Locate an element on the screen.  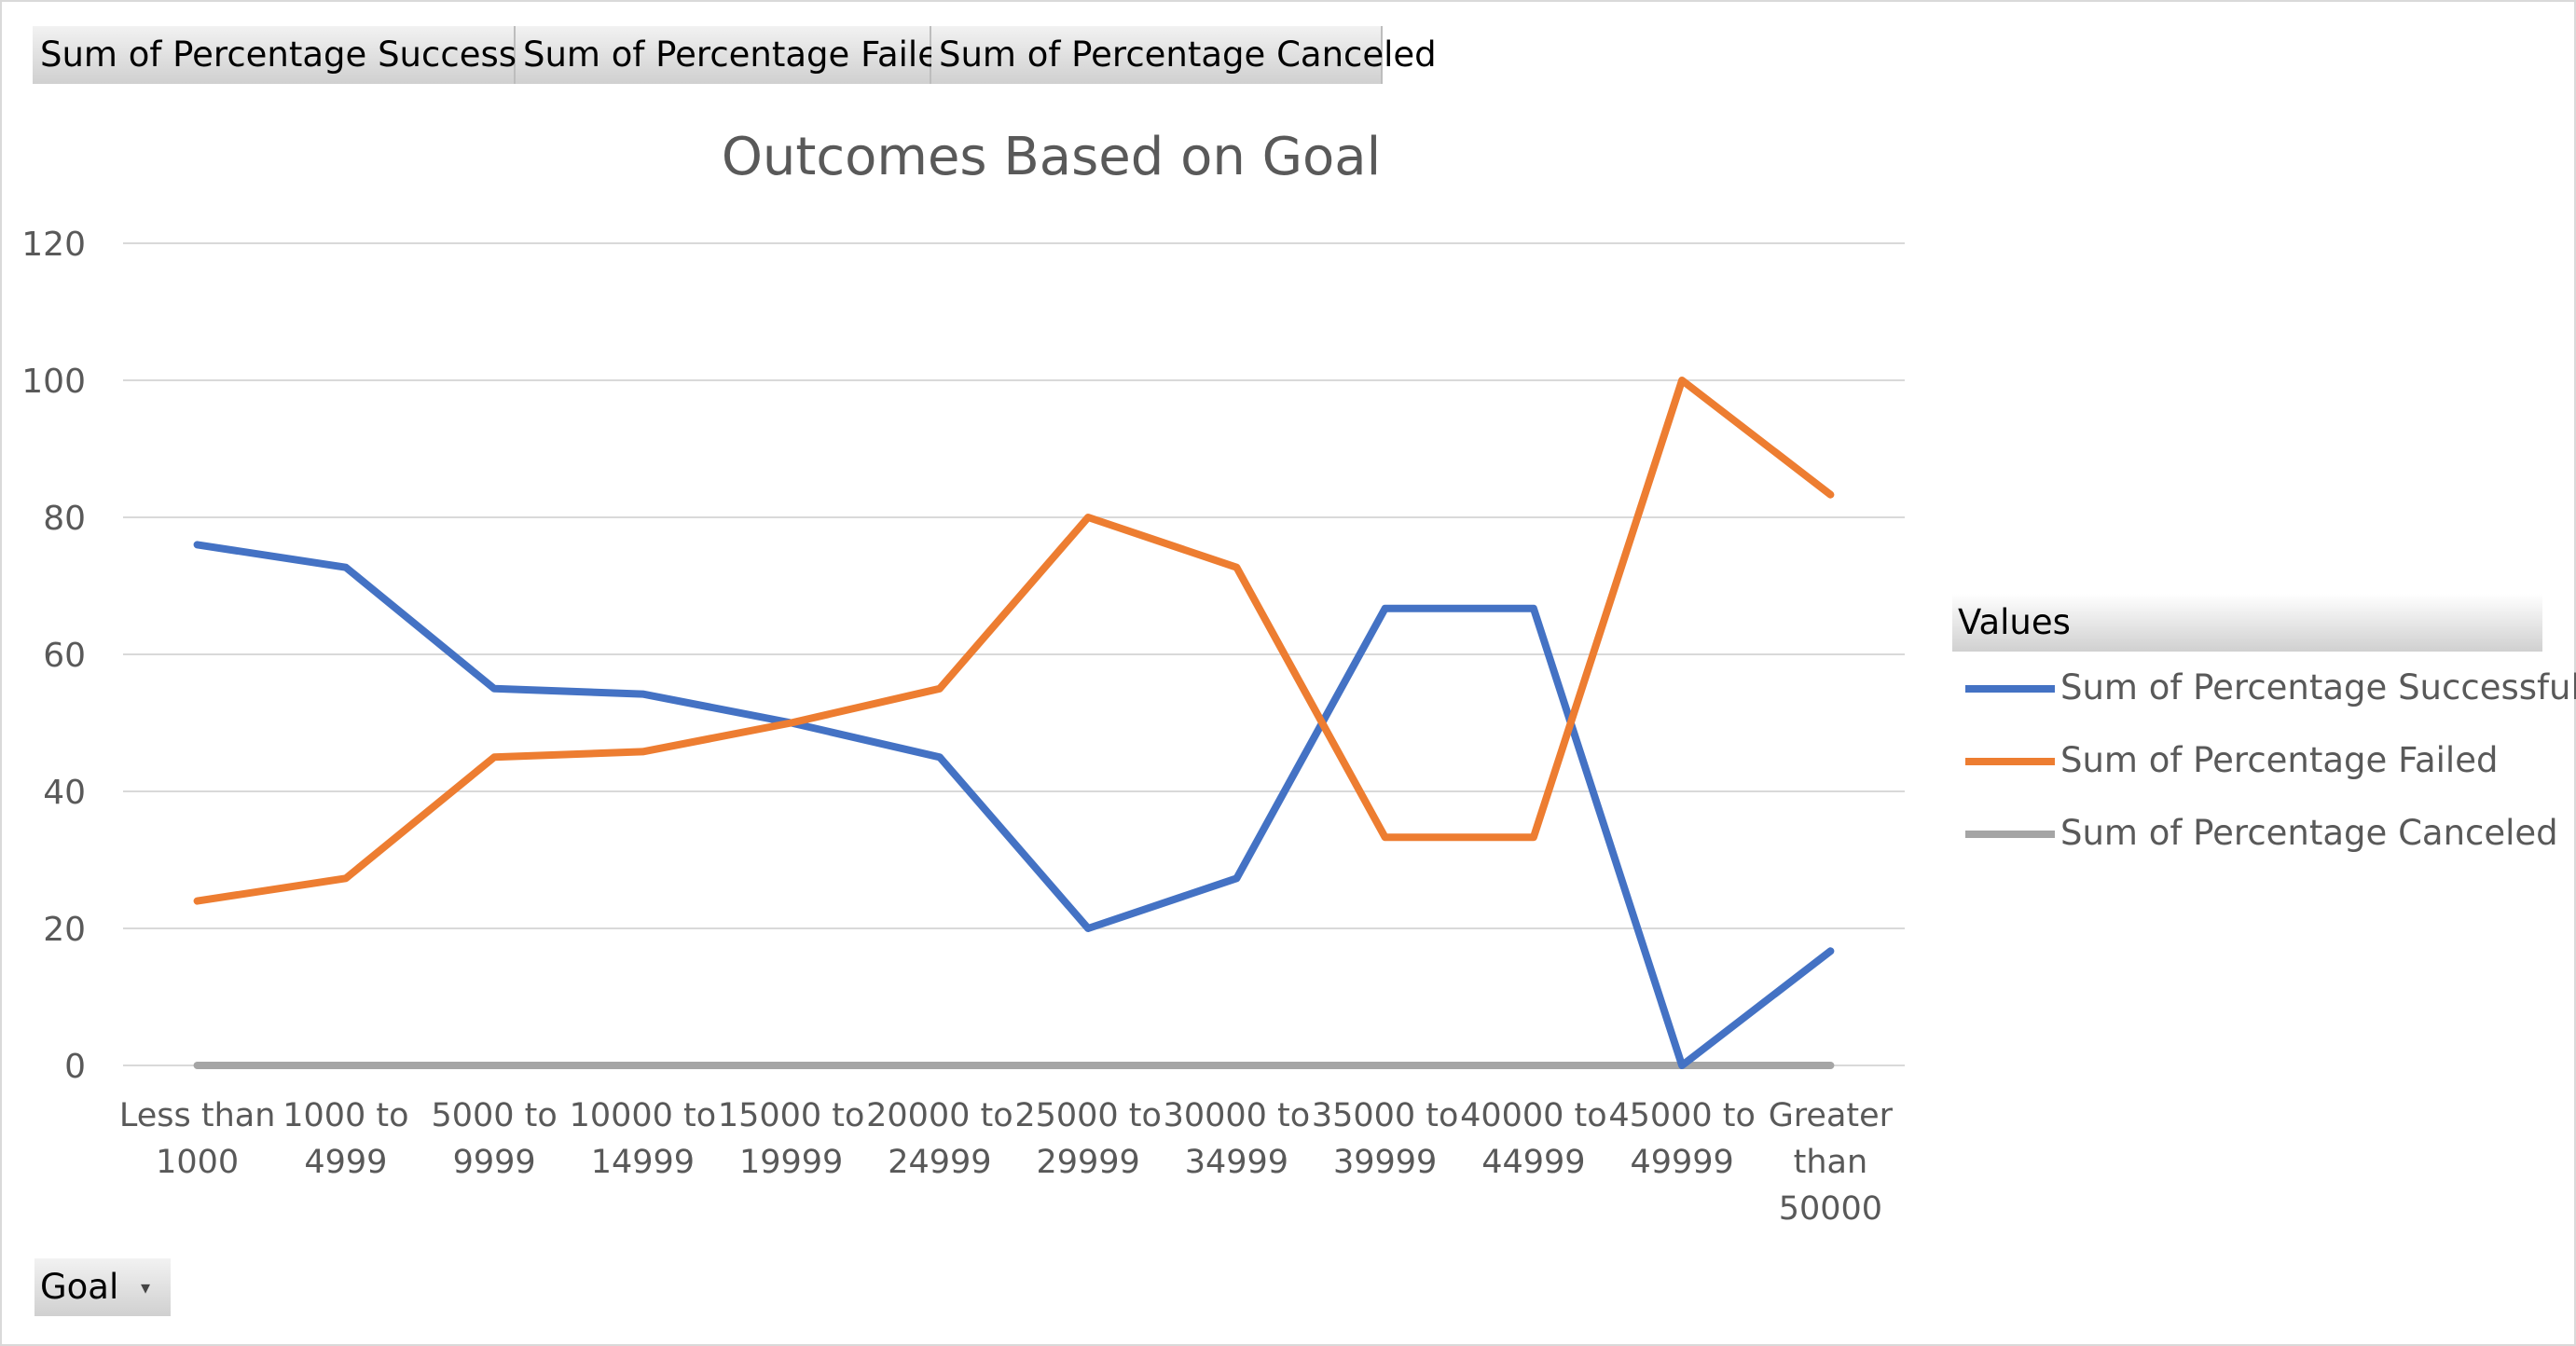
legend-line-successful is located at coordinates (2010, 689).